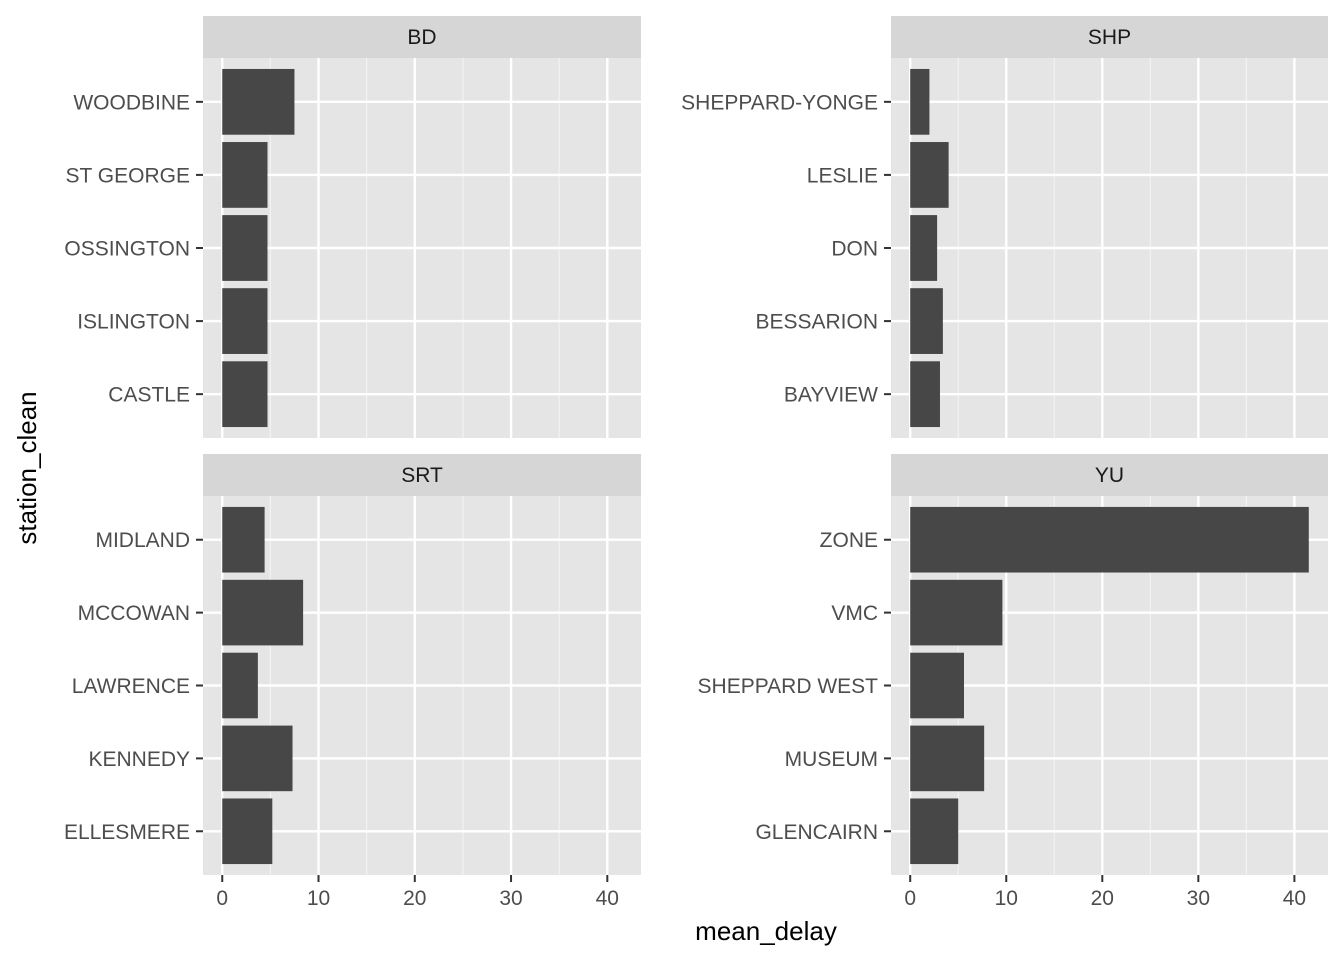 Image resolution: width=1344 pixels, height=960 pixels. What do you see at coordinates (788, 686) in the screenshot?
I see `y-tick-label: SHEPPARD WEST` at bounding box center [788, 686].